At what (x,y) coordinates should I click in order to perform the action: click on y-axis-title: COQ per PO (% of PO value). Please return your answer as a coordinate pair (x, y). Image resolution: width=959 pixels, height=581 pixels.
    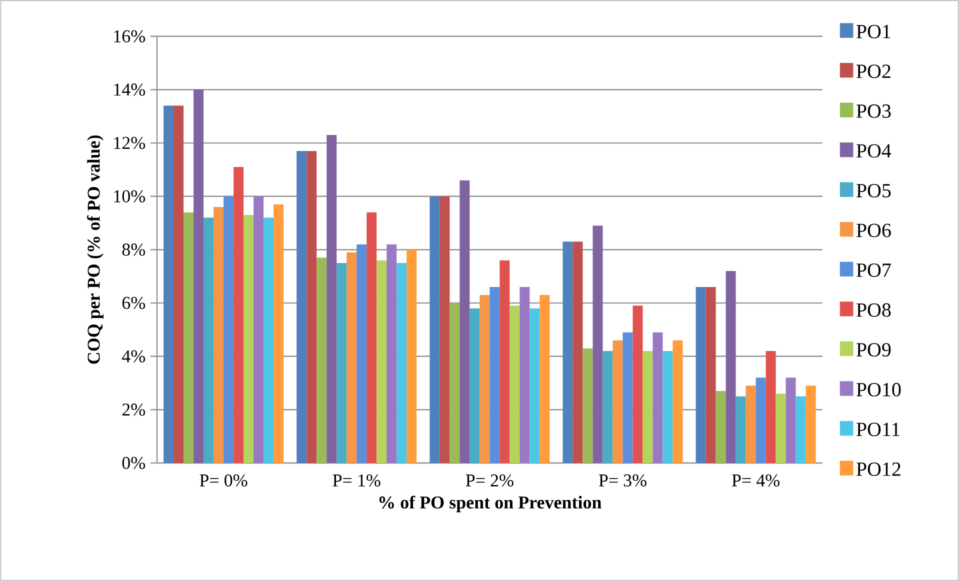
    Looking at the image, I should click on (95, 249).